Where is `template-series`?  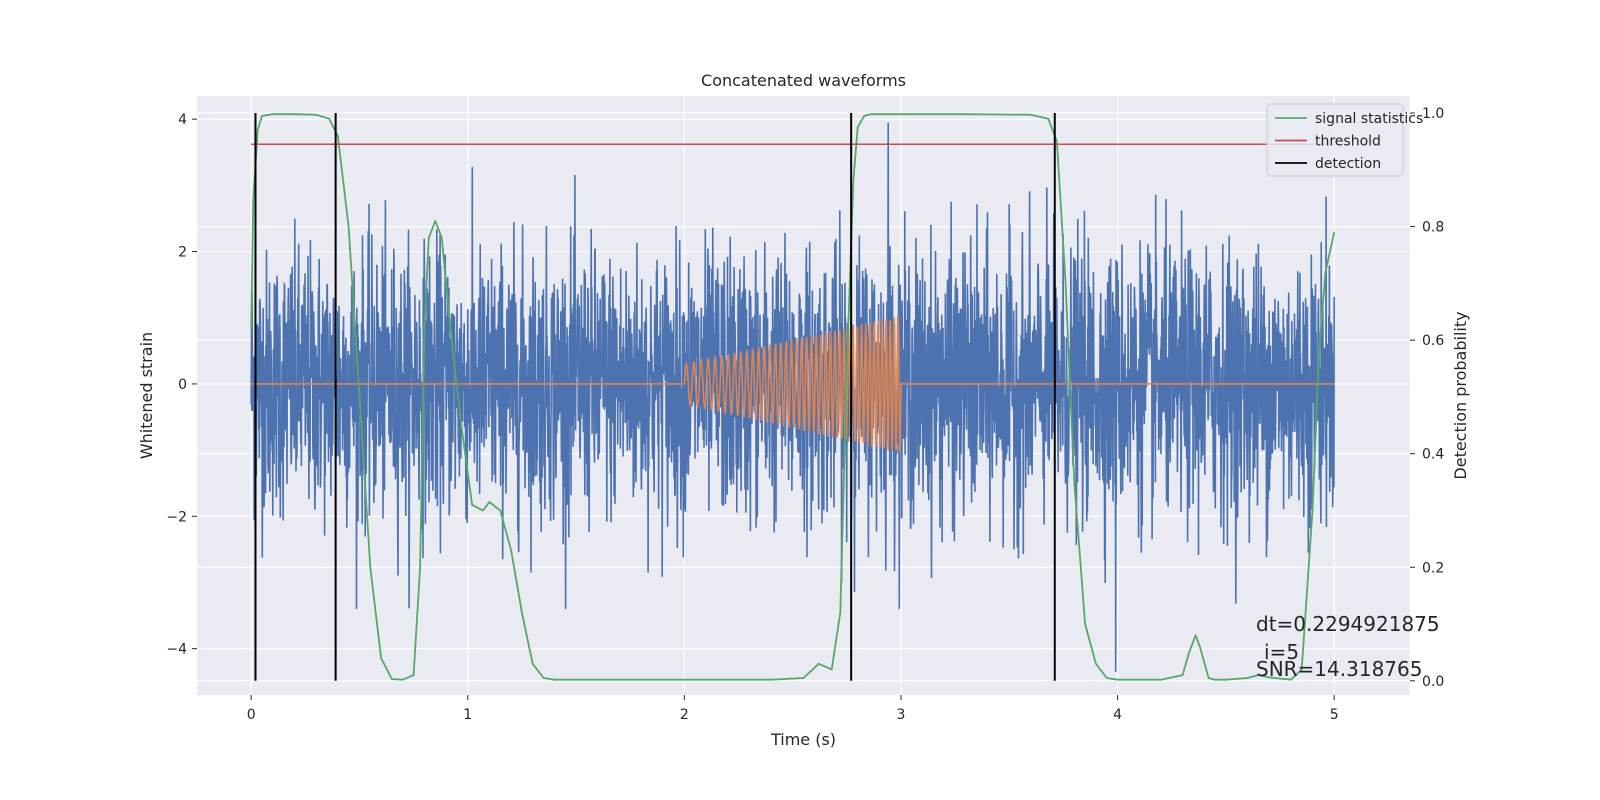 template-series is located at coordinates (793, 384).